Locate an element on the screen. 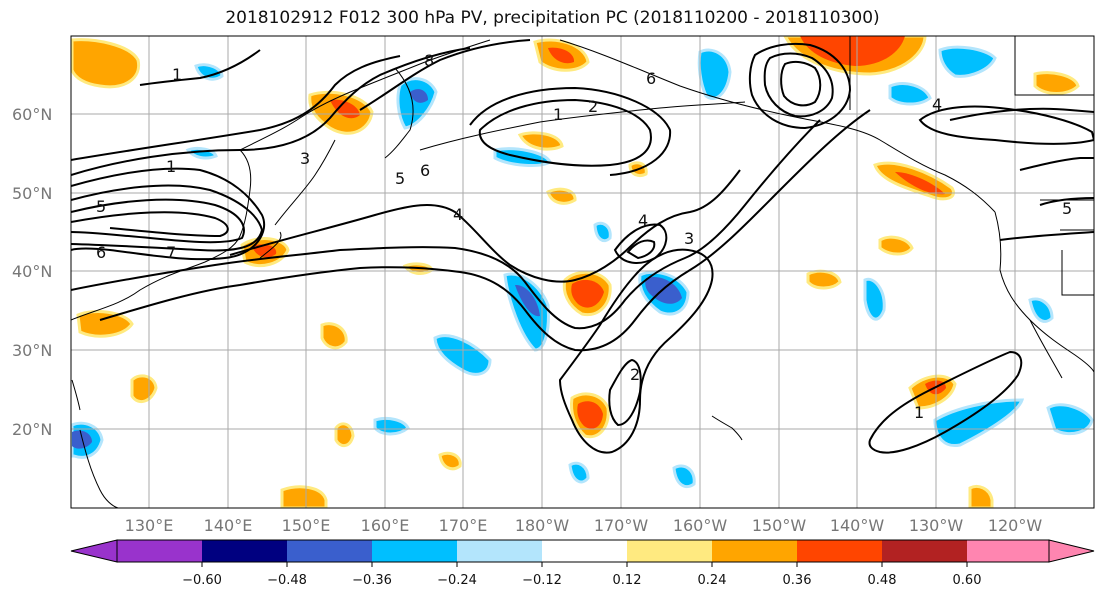  colorbar-tick-label: 0.24 is located at coordinates (712, 580).